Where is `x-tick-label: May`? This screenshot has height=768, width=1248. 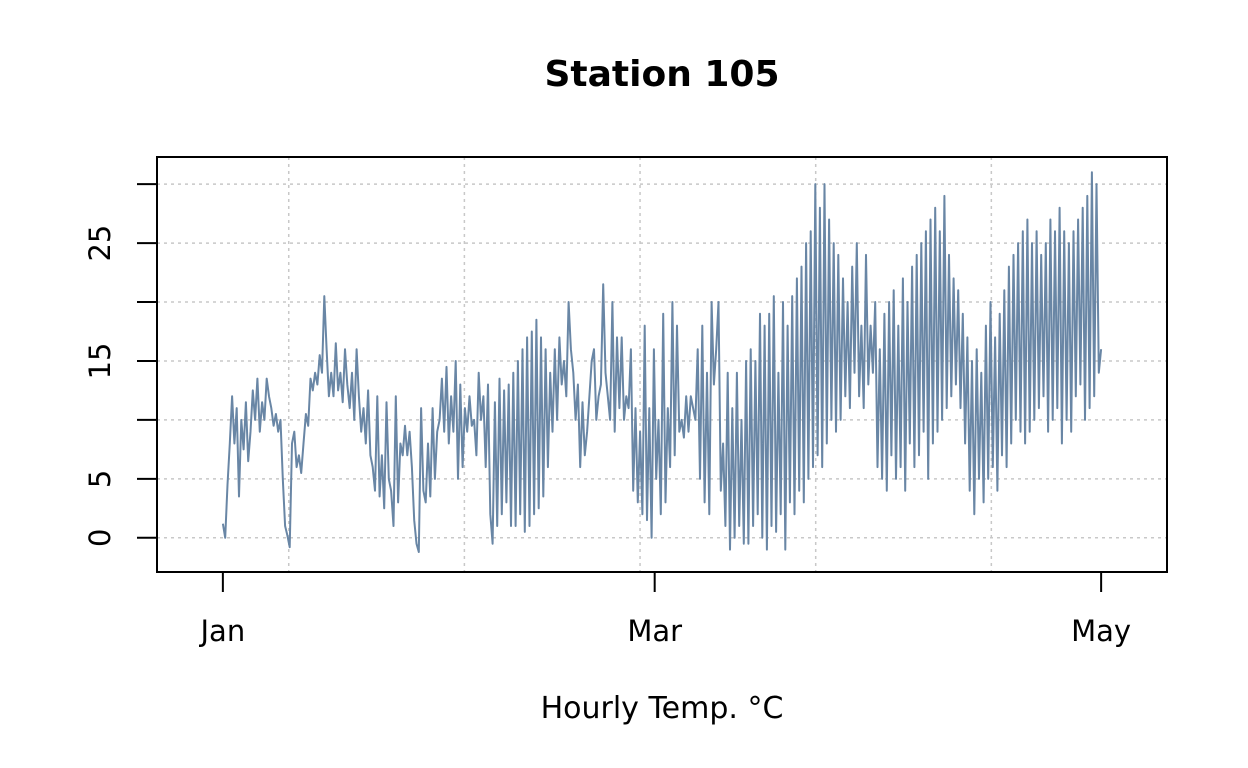
x-tick-label: May is located at coordinates (1101, 631).